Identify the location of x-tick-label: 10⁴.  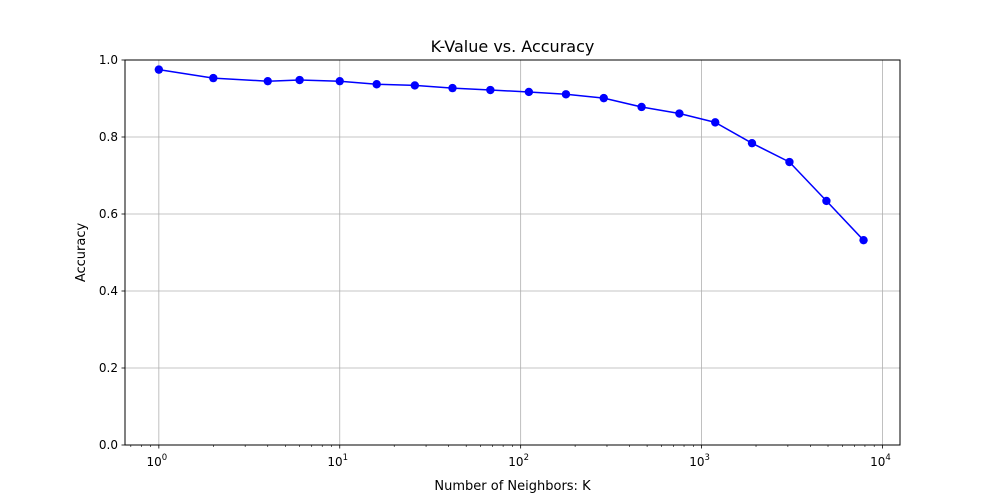
(880, 461).